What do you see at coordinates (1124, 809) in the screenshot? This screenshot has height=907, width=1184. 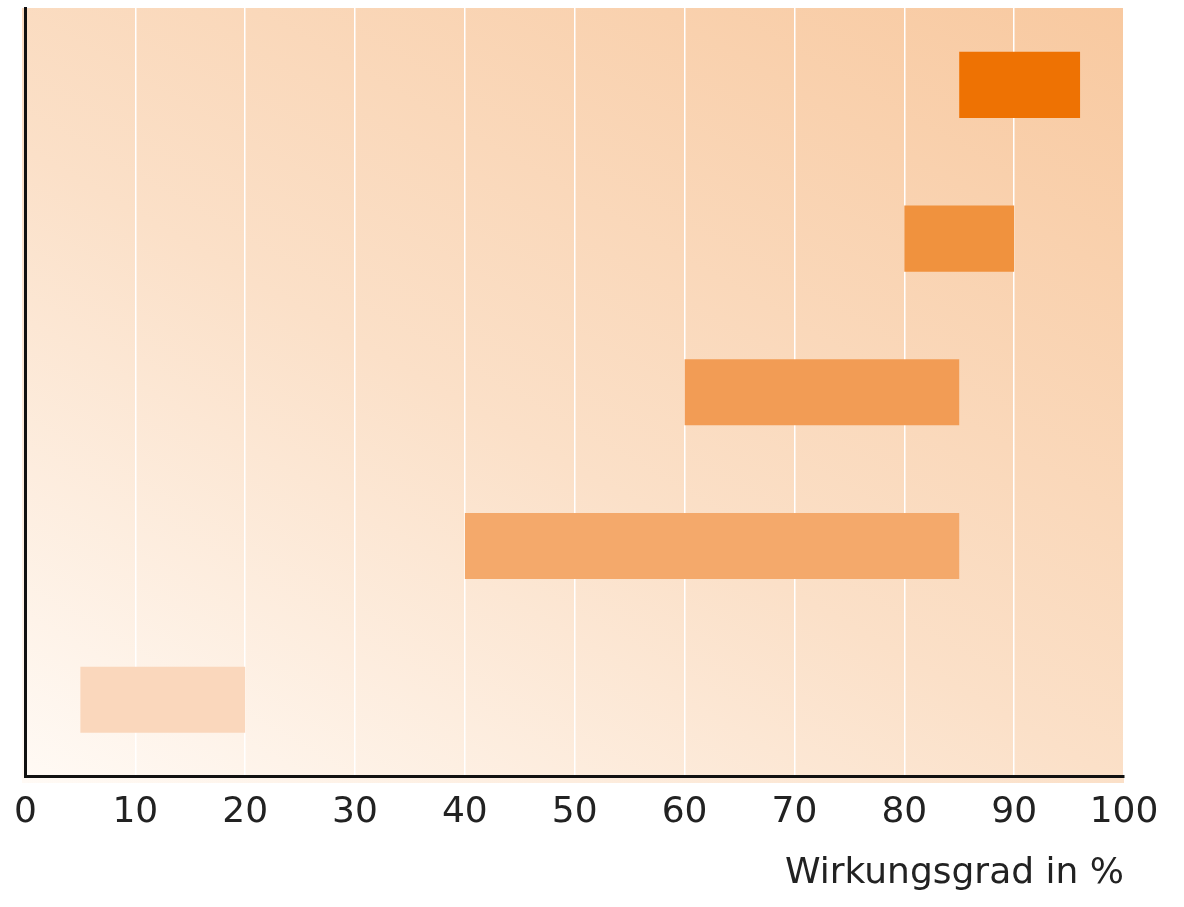 I see `x-tick-label: 100` at bounding box center [1124, 809].